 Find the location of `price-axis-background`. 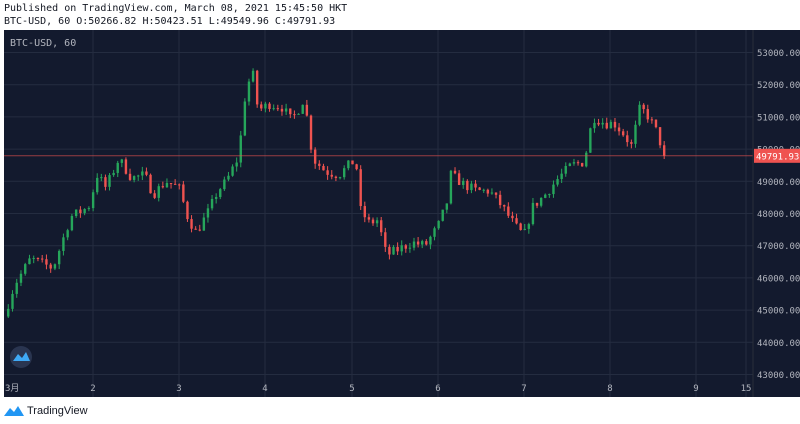

price-axis-background is located at coordinates (776, 213).